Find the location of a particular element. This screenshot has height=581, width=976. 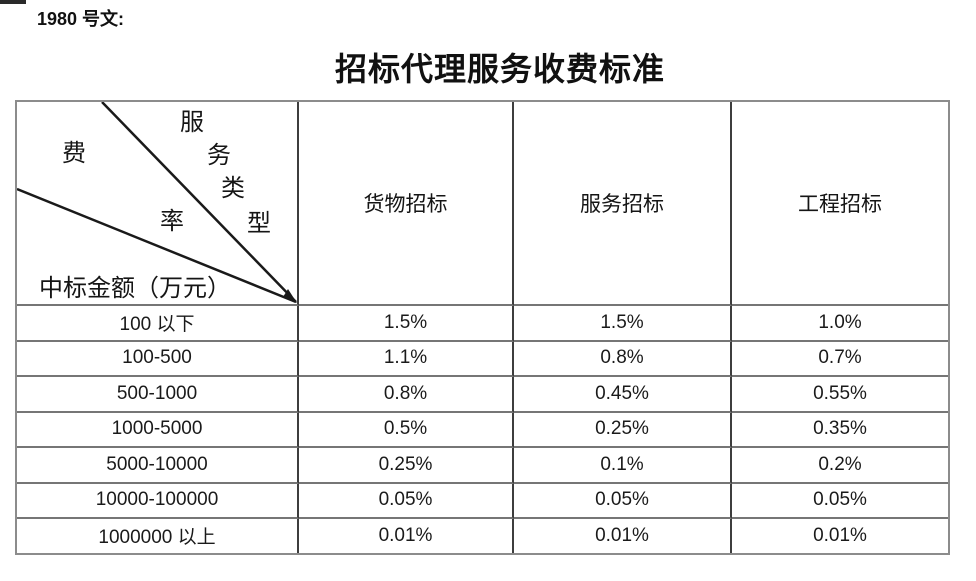

diagonal-corner-cell: 服 费 务 类 率 型 中标金额（万元） is located at coordinates (158, 204).